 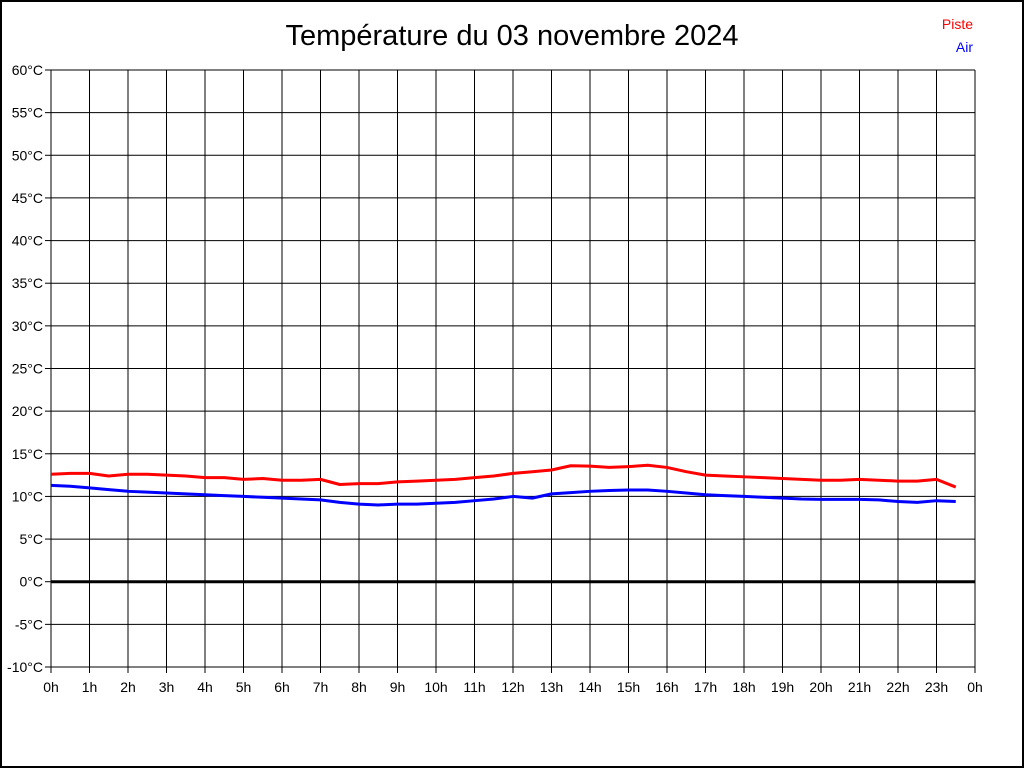 What do you see at coordinates (398, 687) in the screenshot?
I see `x-tick-label: 9h` at bounding box center [398, 687].